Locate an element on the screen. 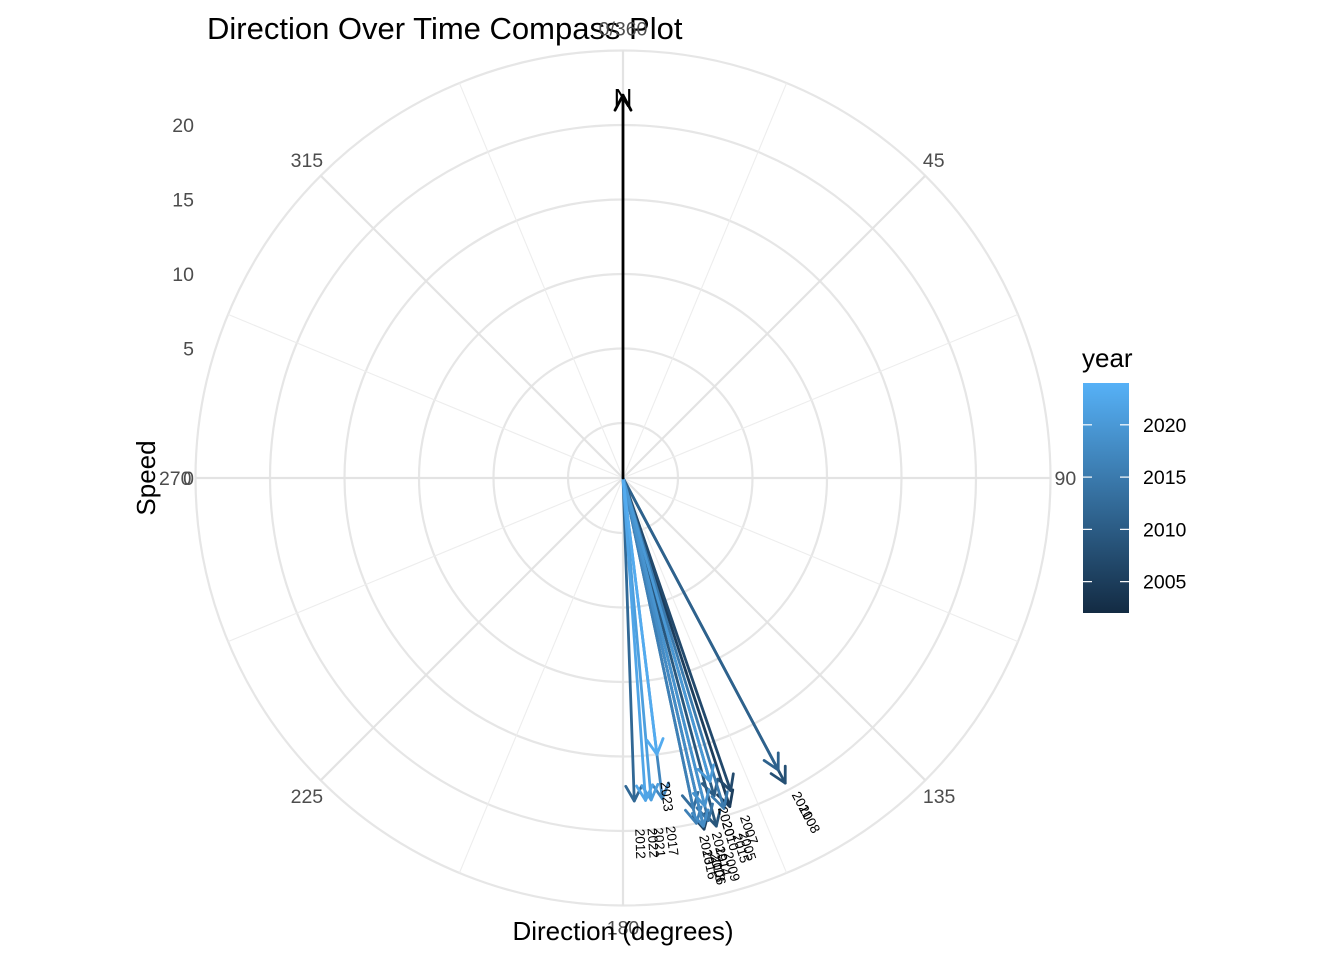 This screenshot has height=960, width=1344. angle-tick-label: 45 is located at coordinates (934, 161).